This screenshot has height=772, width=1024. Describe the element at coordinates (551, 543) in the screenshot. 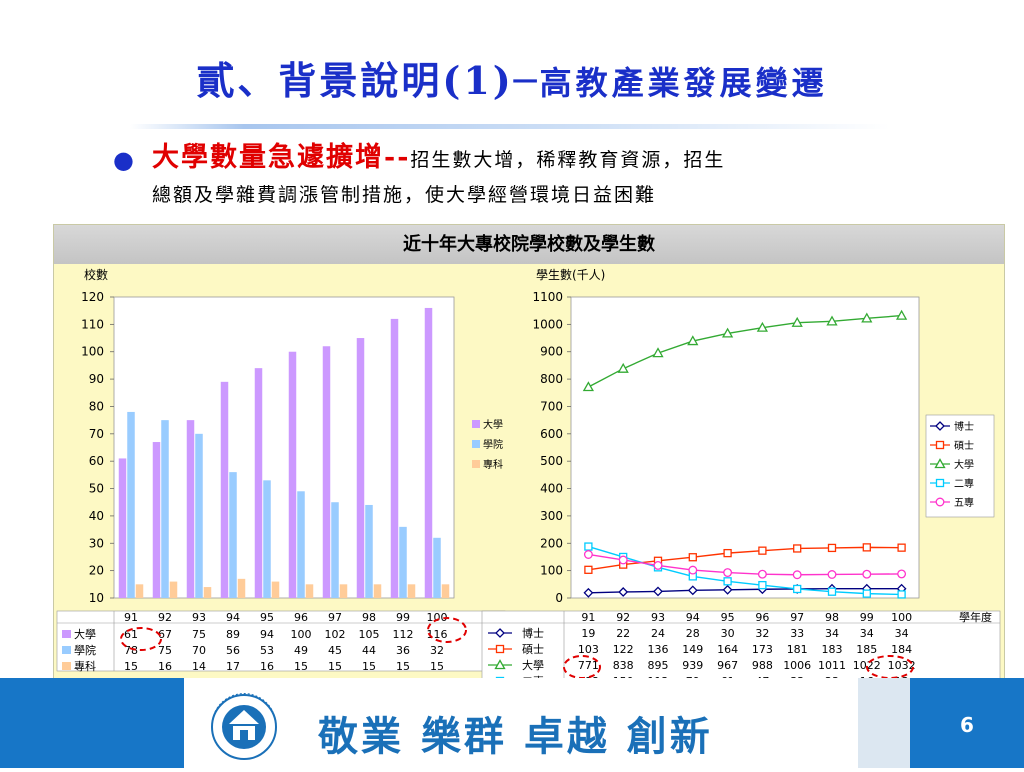

I see `line-y-tick-label: 200` at that location.